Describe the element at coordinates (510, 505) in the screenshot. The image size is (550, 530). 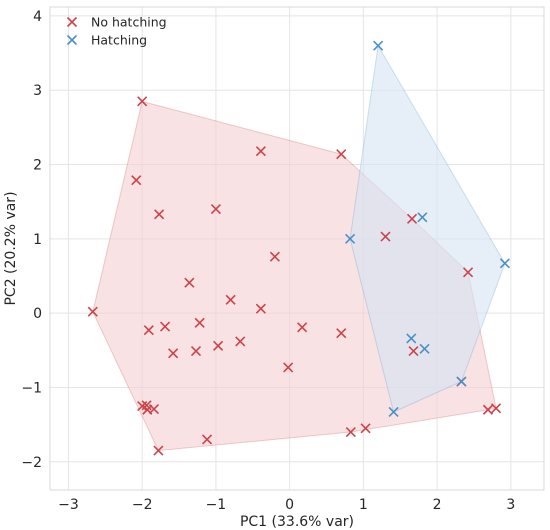
I see `x-tick-label: 3` at that location.